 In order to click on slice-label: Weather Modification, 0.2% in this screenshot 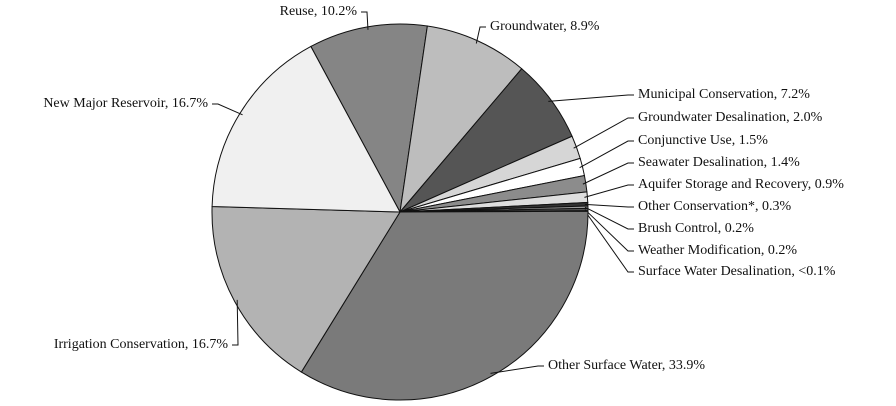, I will do `click(717, 250)`.